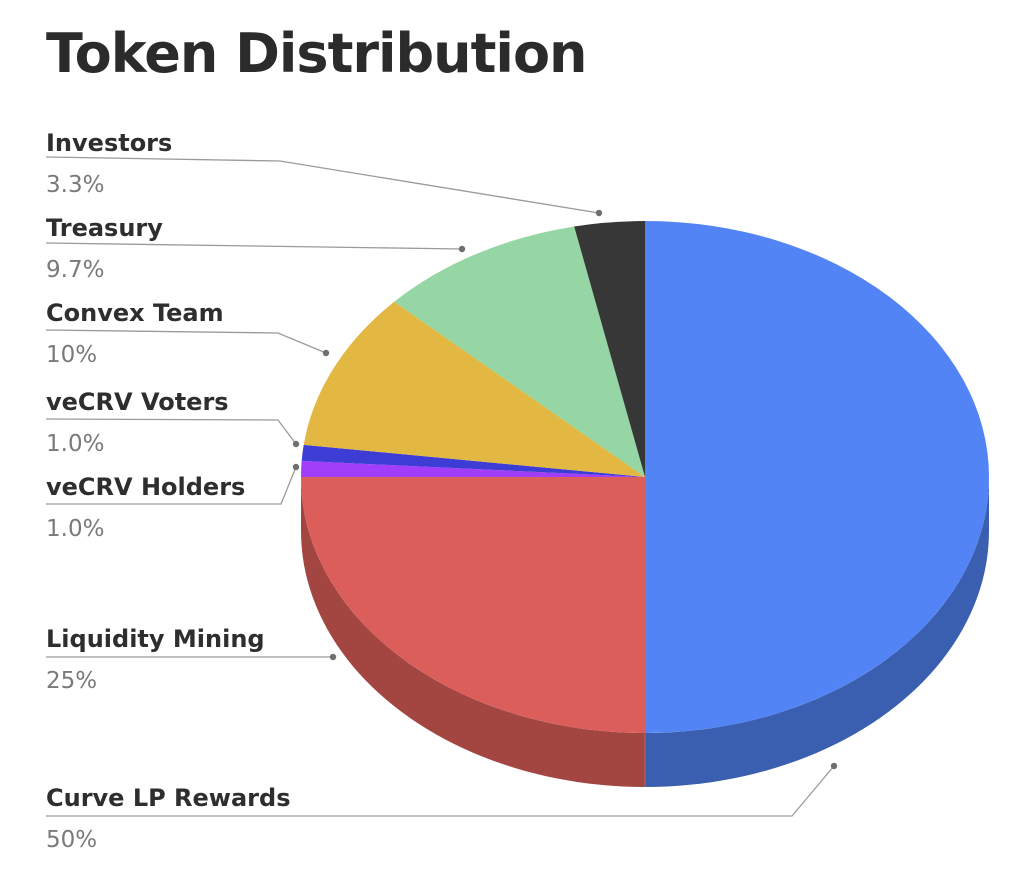 The image size is (1025, 887). I want to click on value-vecrv-voters: 1.0%, so click(75, 444).